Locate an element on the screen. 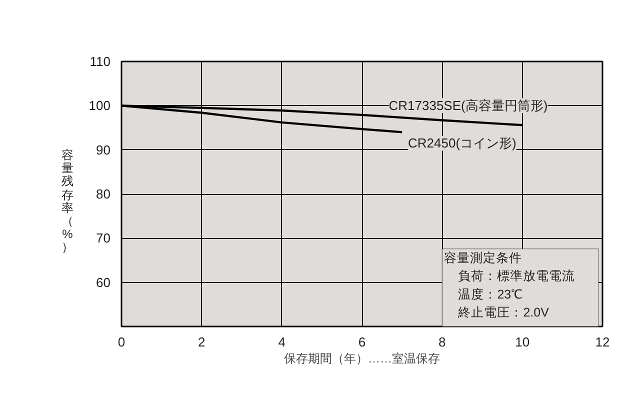  y-tick-label: 60 is located at coordinates (103, 282).